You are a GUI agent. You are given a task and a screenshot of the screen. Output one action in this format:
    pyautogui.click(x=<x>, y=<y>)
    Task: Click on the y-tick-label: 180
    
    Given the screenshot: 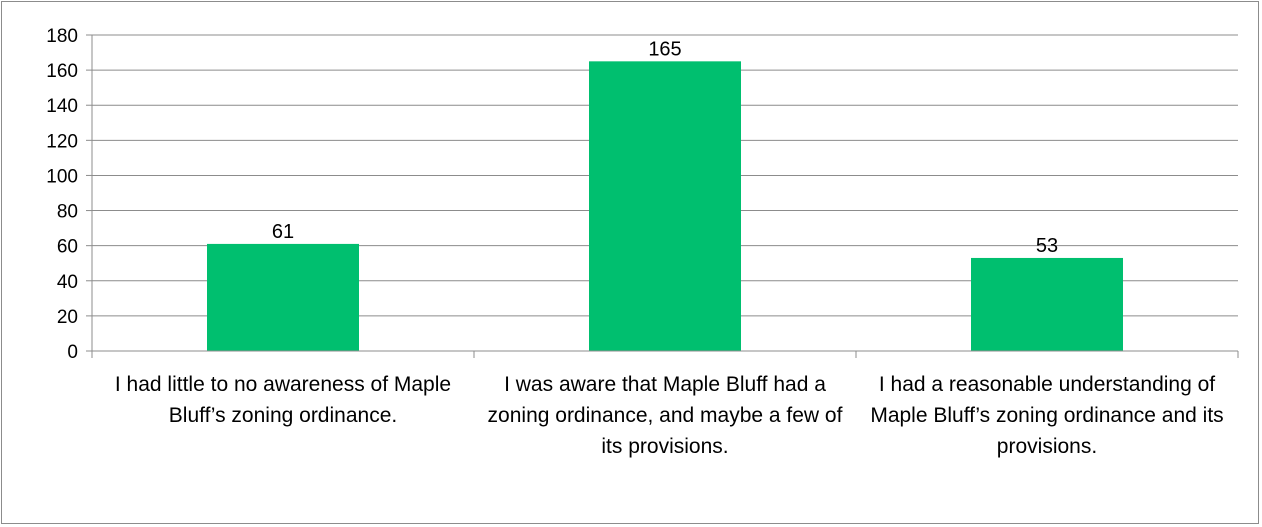 What is the action you would take?
    pyautogui.click(x=62, y=36)
    